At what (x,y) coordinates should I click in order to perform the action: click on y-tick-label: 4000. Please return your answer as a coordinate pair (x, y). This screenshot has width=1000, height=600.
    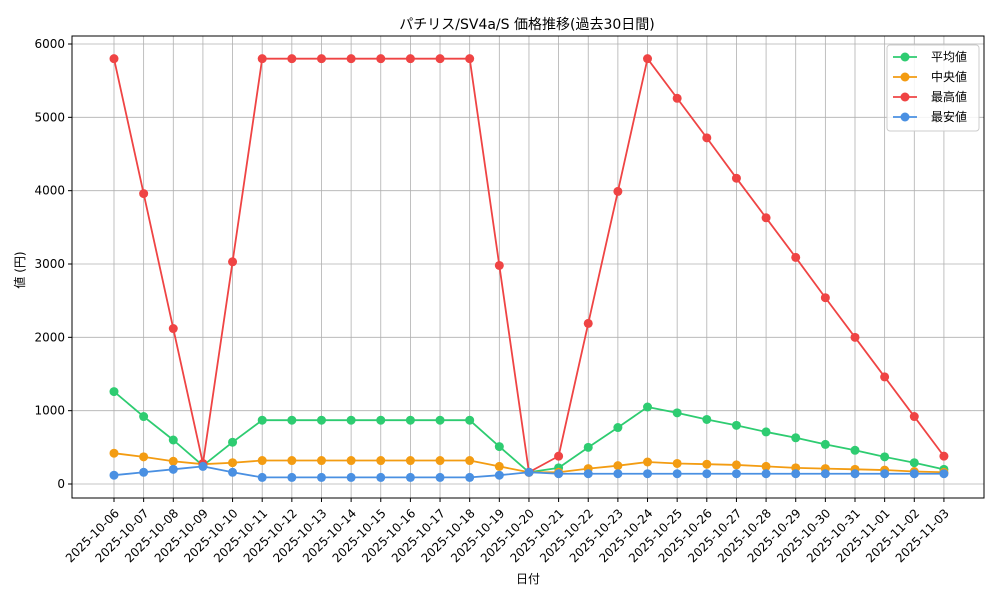
    Looking at the image, I should click on (49, 191).